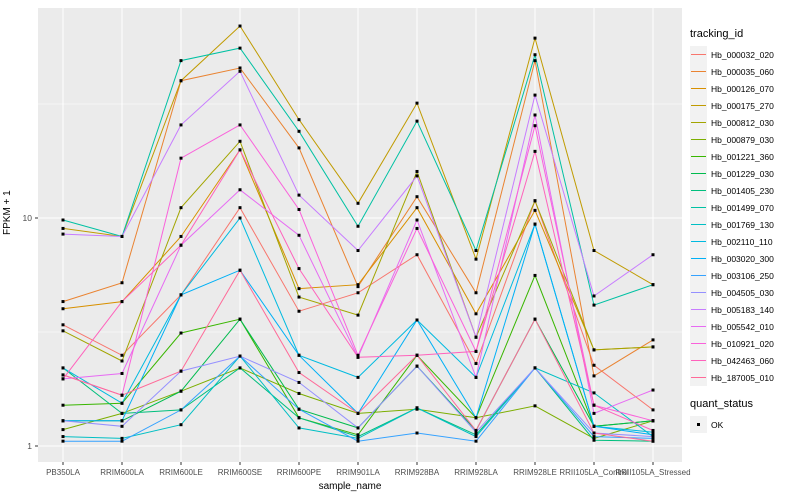  Describe the element at coordinates (717, 34) in the screenshot. I see `legend-title: tracking_id` at that location.